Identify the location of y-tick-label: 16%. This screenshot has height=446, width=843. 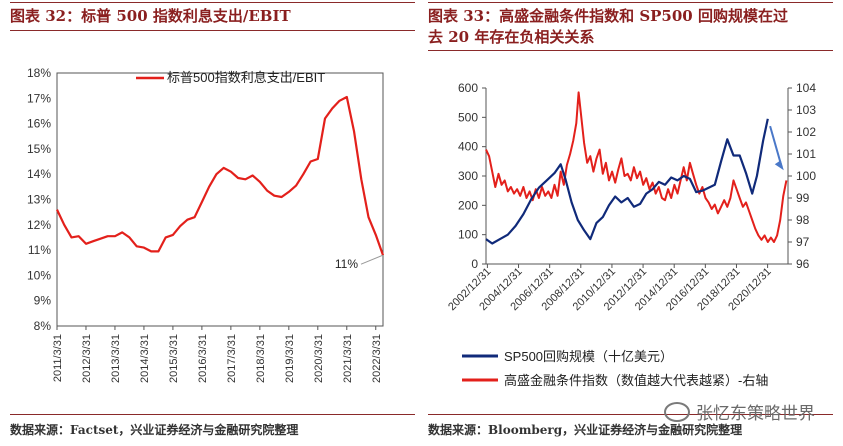
(39, 124).